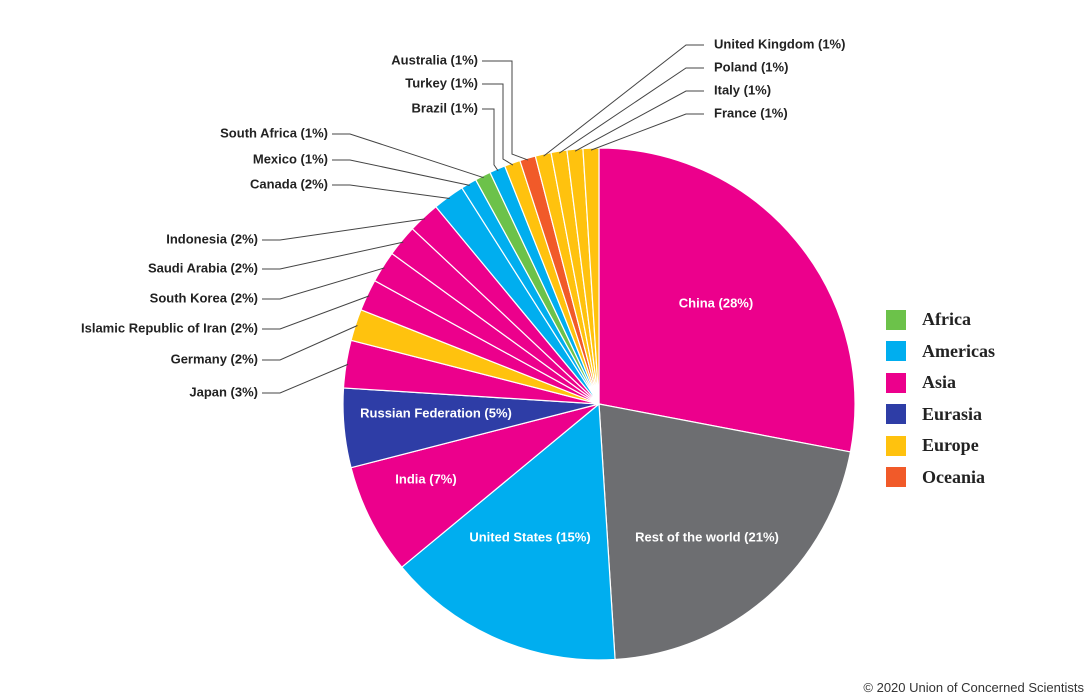  What do you see at coordinates (214, 358) in the screenshot?
I see `slice-label-germany: Germany (2%)` at bounding box center [214, 358].